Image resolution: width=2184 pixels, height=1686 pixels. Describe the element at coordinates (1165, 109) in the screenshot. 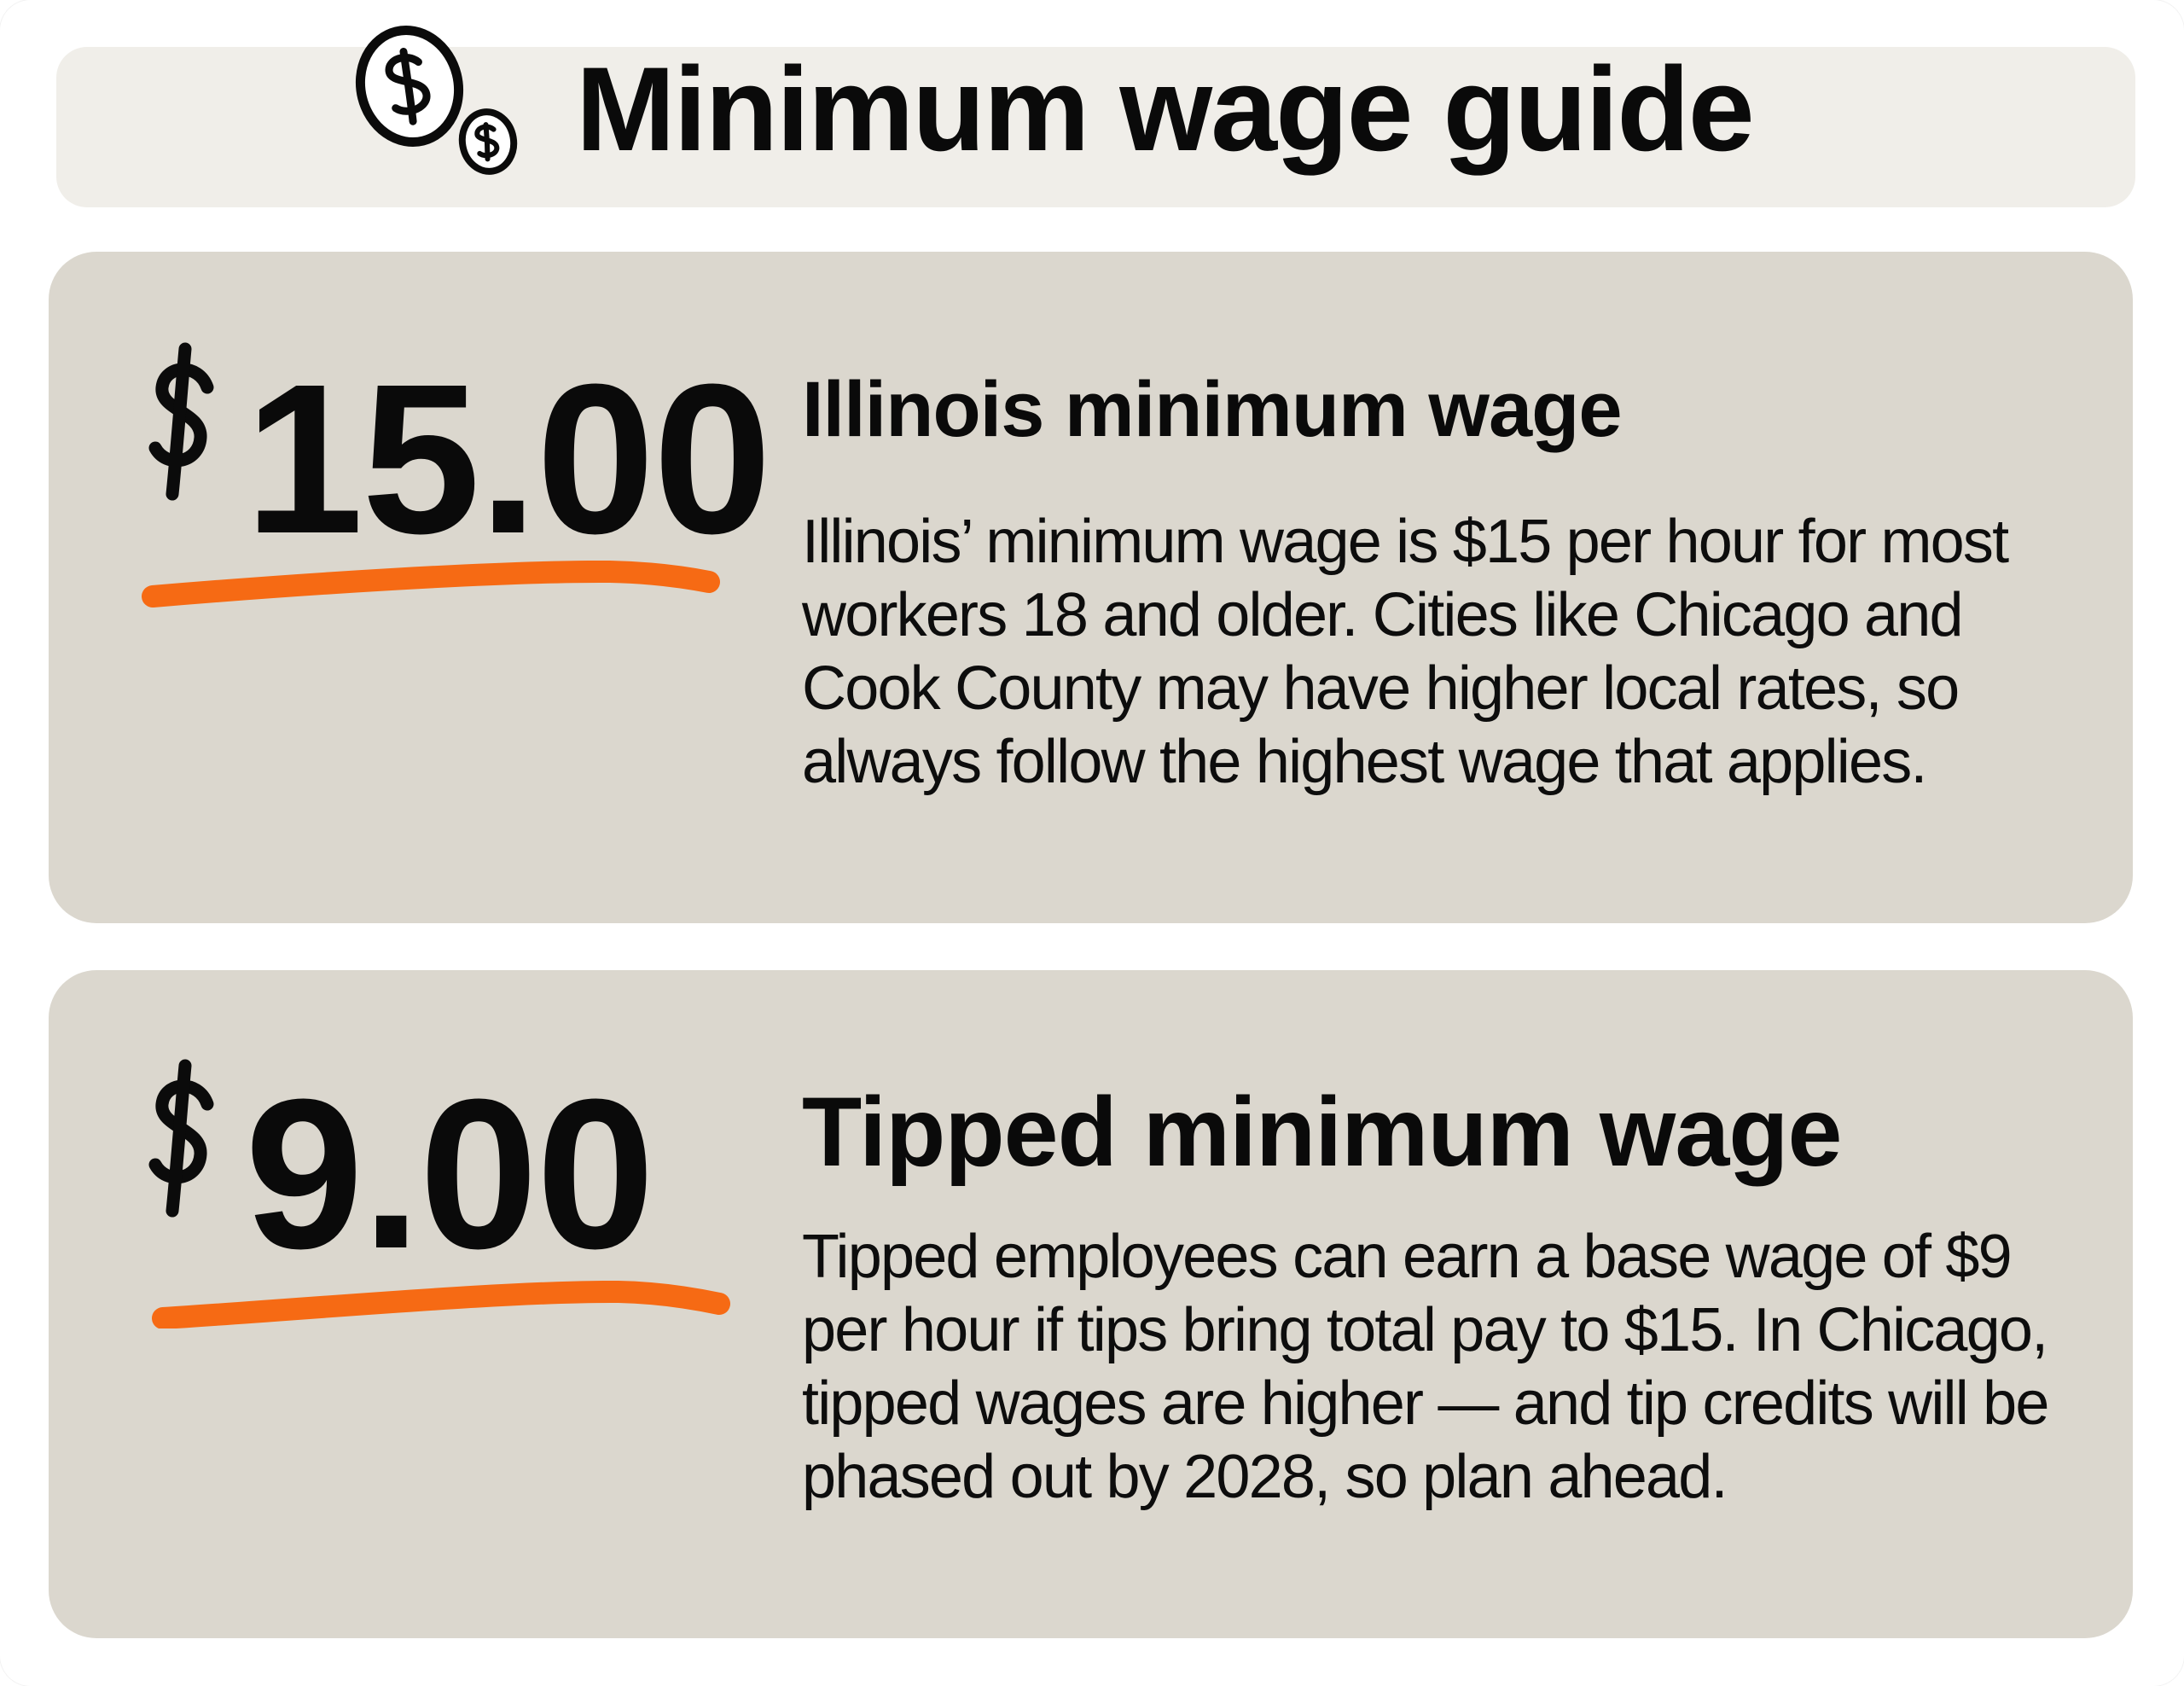

I see `page-title: Minimum wage guide` at that location.